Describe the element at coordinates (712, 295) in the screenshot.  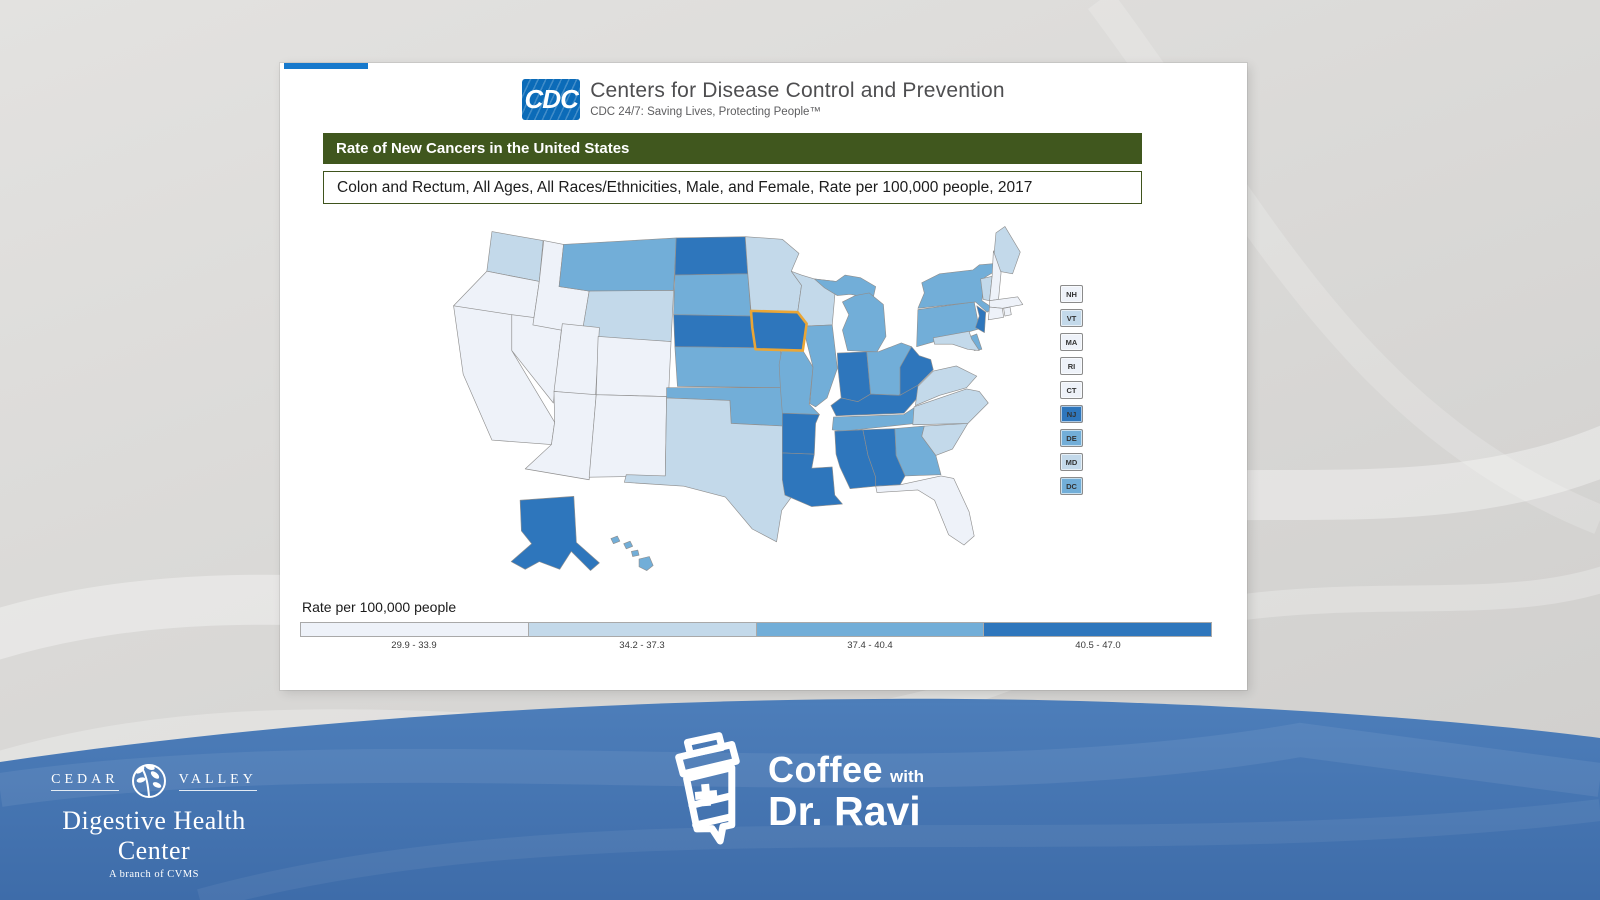
I see `state-SD` at that location.